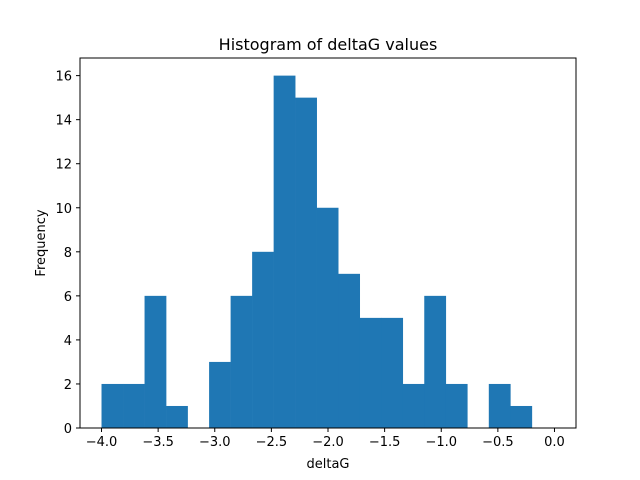 The width and height of the screenshot is (640, 480). I want to click on x-axis-ticks: −4.0 −3.5 −3.0 −2.5 −2.0 −1.5 −1.0 −0.5 0.0, so click(325, 439).